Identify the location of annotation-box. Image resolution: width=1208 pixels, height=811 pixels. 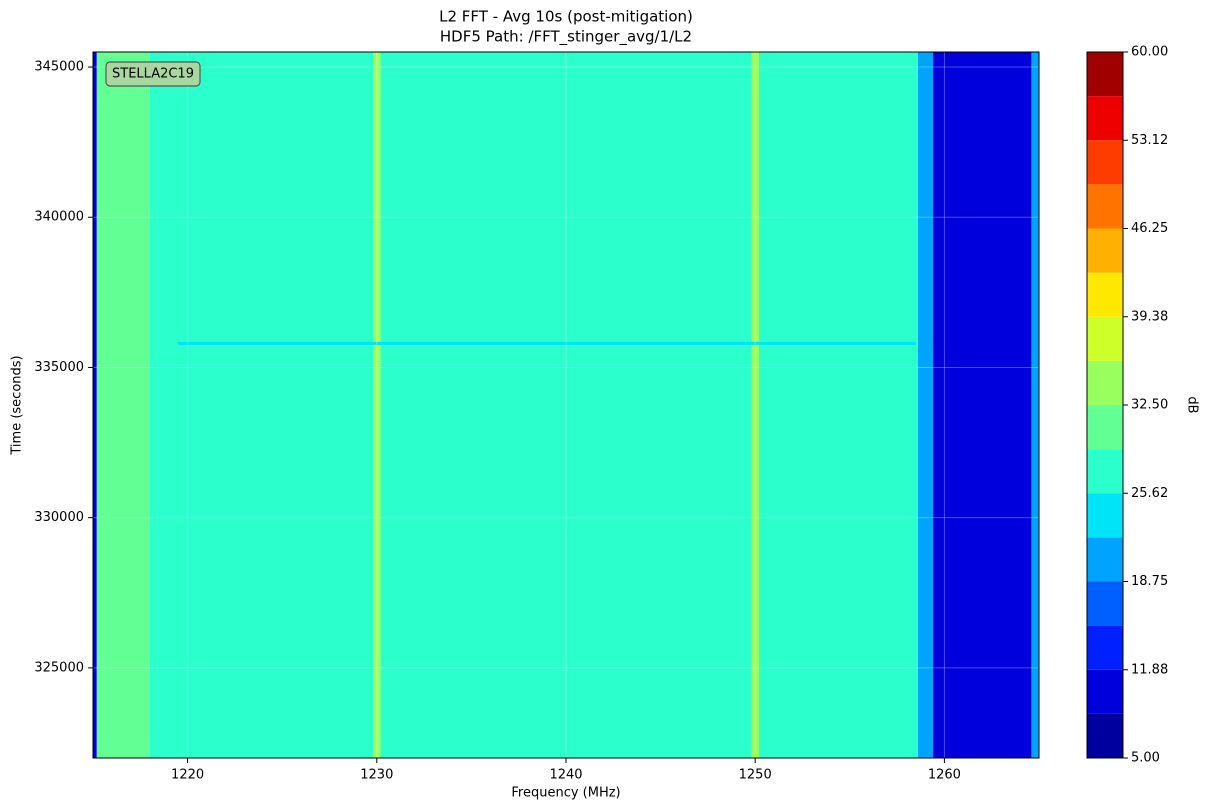
(153, 74).